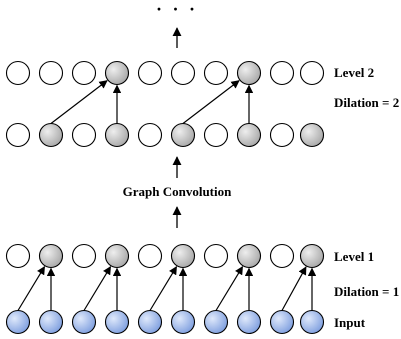 The image size is (401, 339). I want to click on dilation2-label: Dilation = 2, so click(366, 102).